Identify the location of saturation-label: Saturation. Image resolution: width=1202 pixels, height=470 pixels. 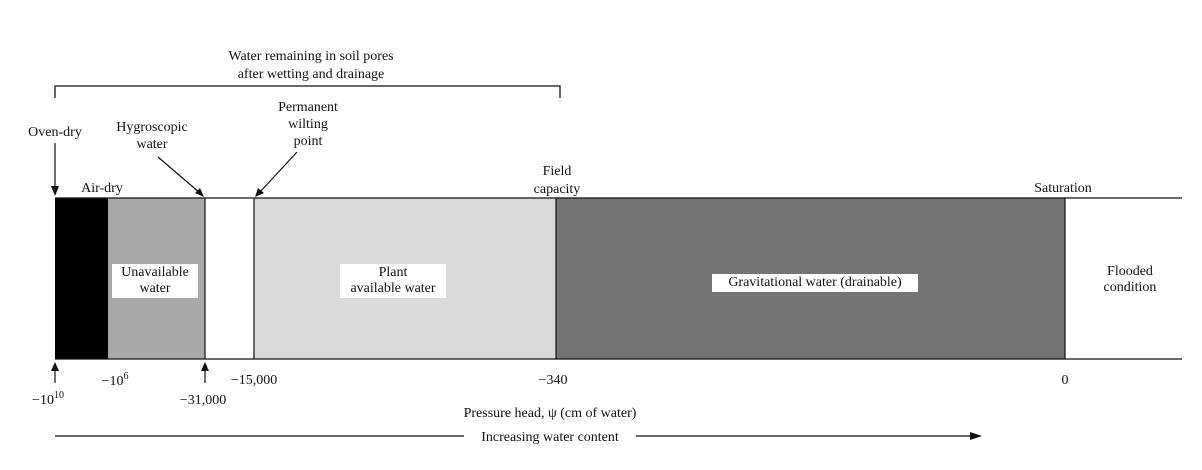
(1063, 188).